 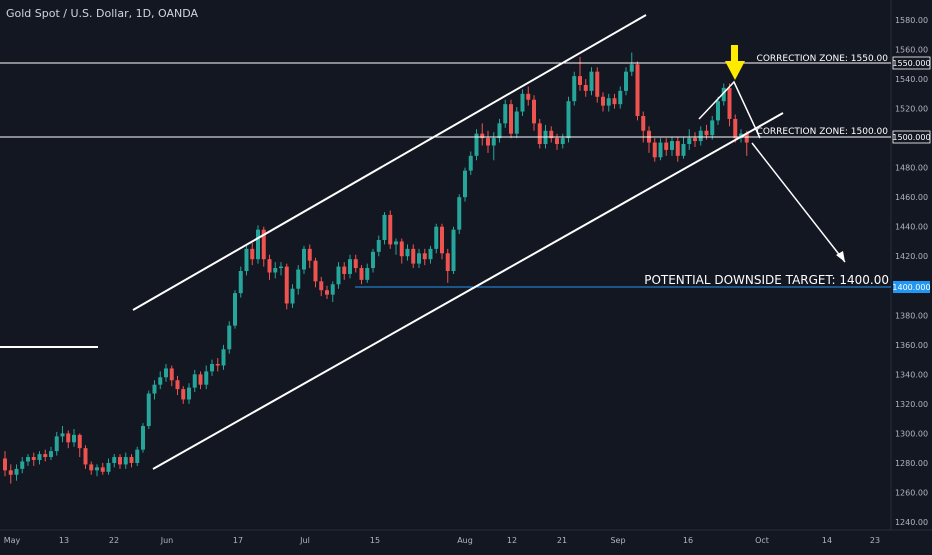 I want to click on downside-target-label: POTENTIAL DOWNSIDE TARGET: 1400.00, so click(x=766, y=280).